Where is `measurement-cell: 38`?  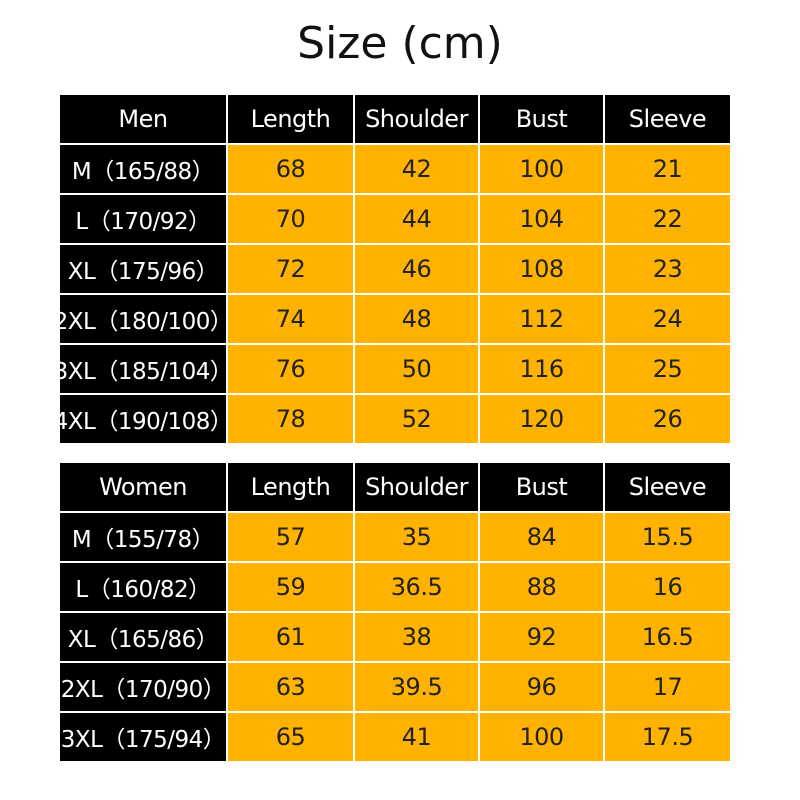 measurement-cell: 38 is located at coordinates (416, 637).